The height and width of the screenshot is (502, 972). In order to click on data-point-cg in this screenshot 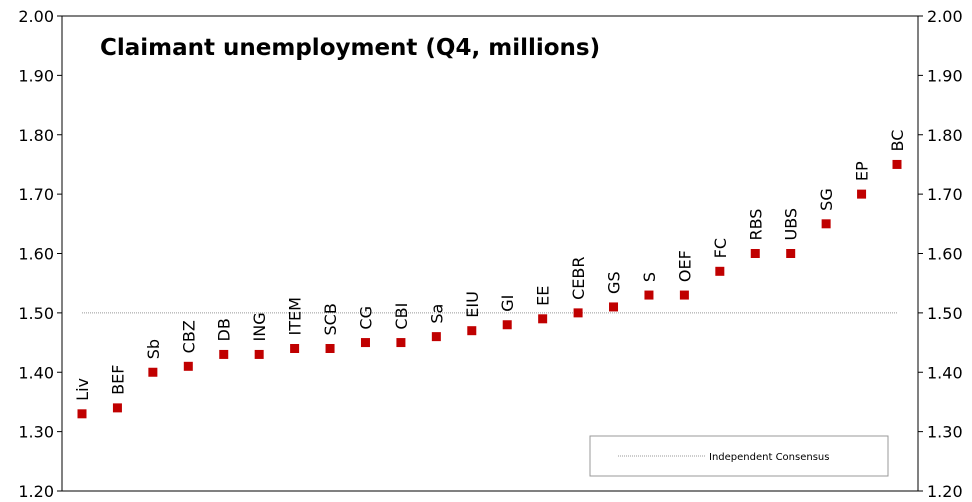, I will do `click(365, 343)`.